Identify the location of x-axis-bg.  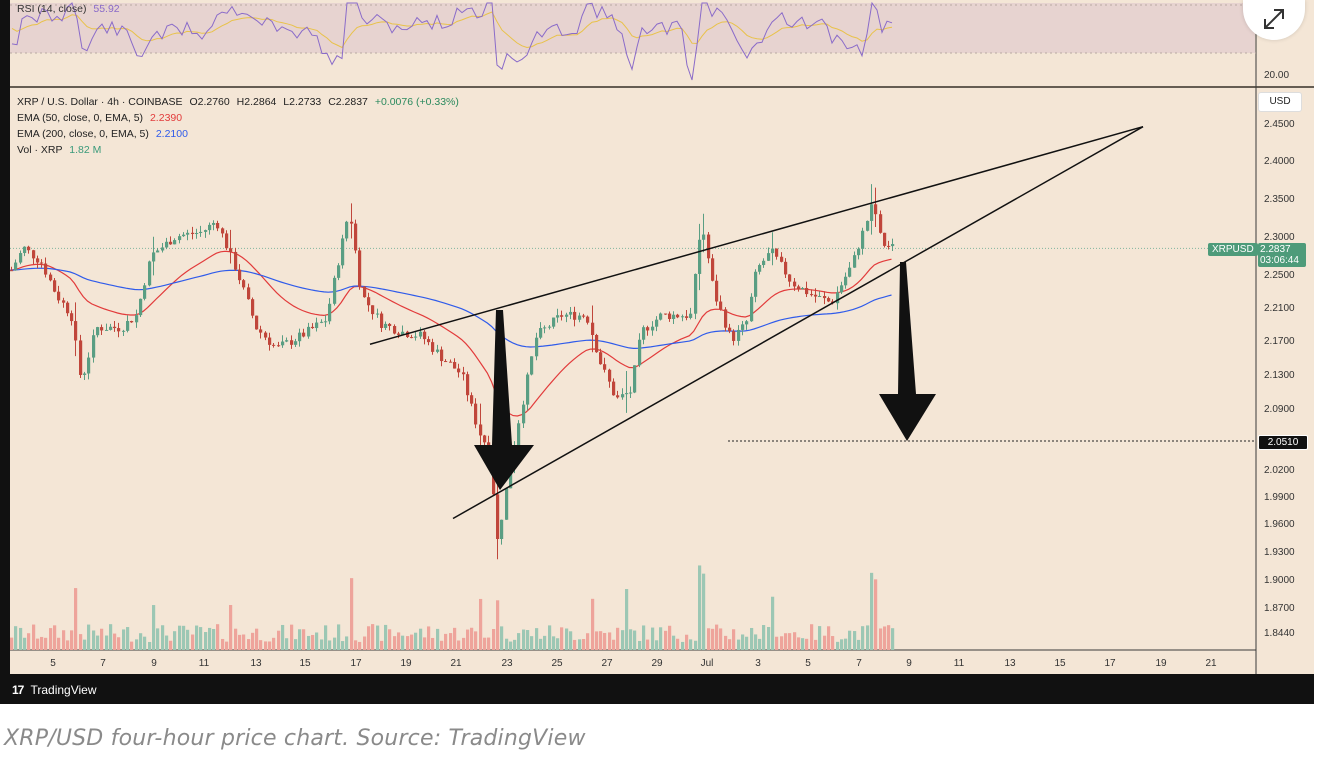
(662, 662).